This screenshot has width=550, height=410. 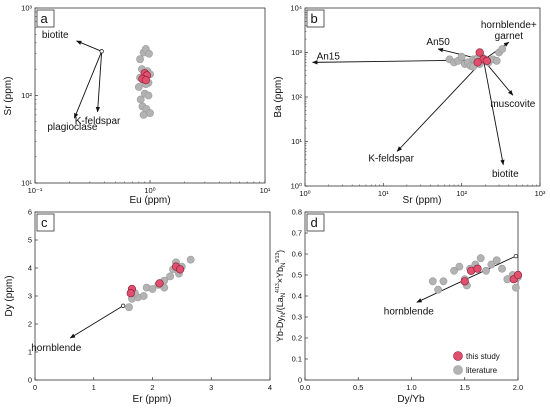 What do you see at coordinates (383, 193) in the screenshot?
I see `panel-b-xtick-label: 10¹` at bounding box center [383, 193].